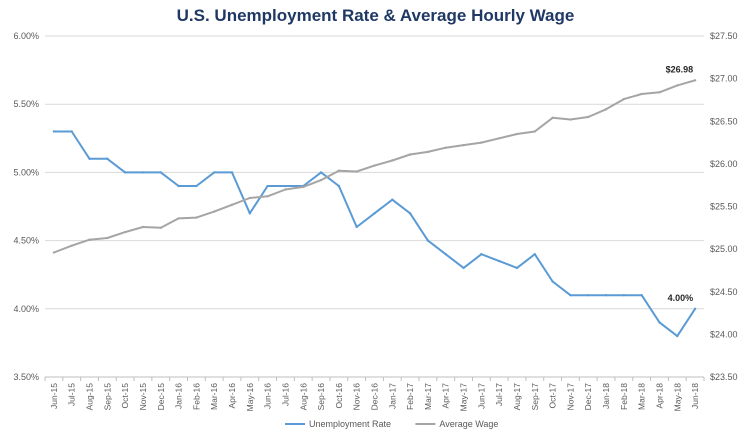 This screenshot has height=435, width=751. I want to click on x-tick-label: Mar-17, so click(428, 396).